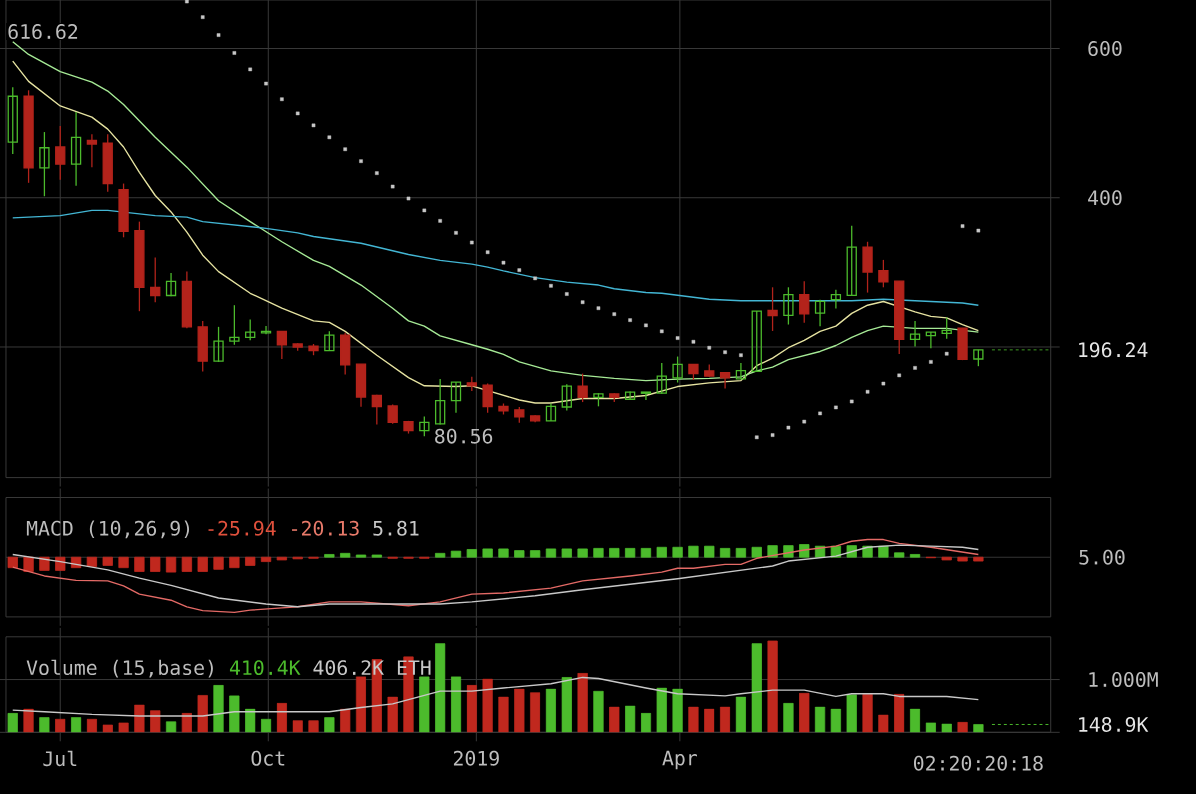 The height and width of the screenshot is (794, 1196). I want to click on x-tick-label: Oct, so click(268, 758).